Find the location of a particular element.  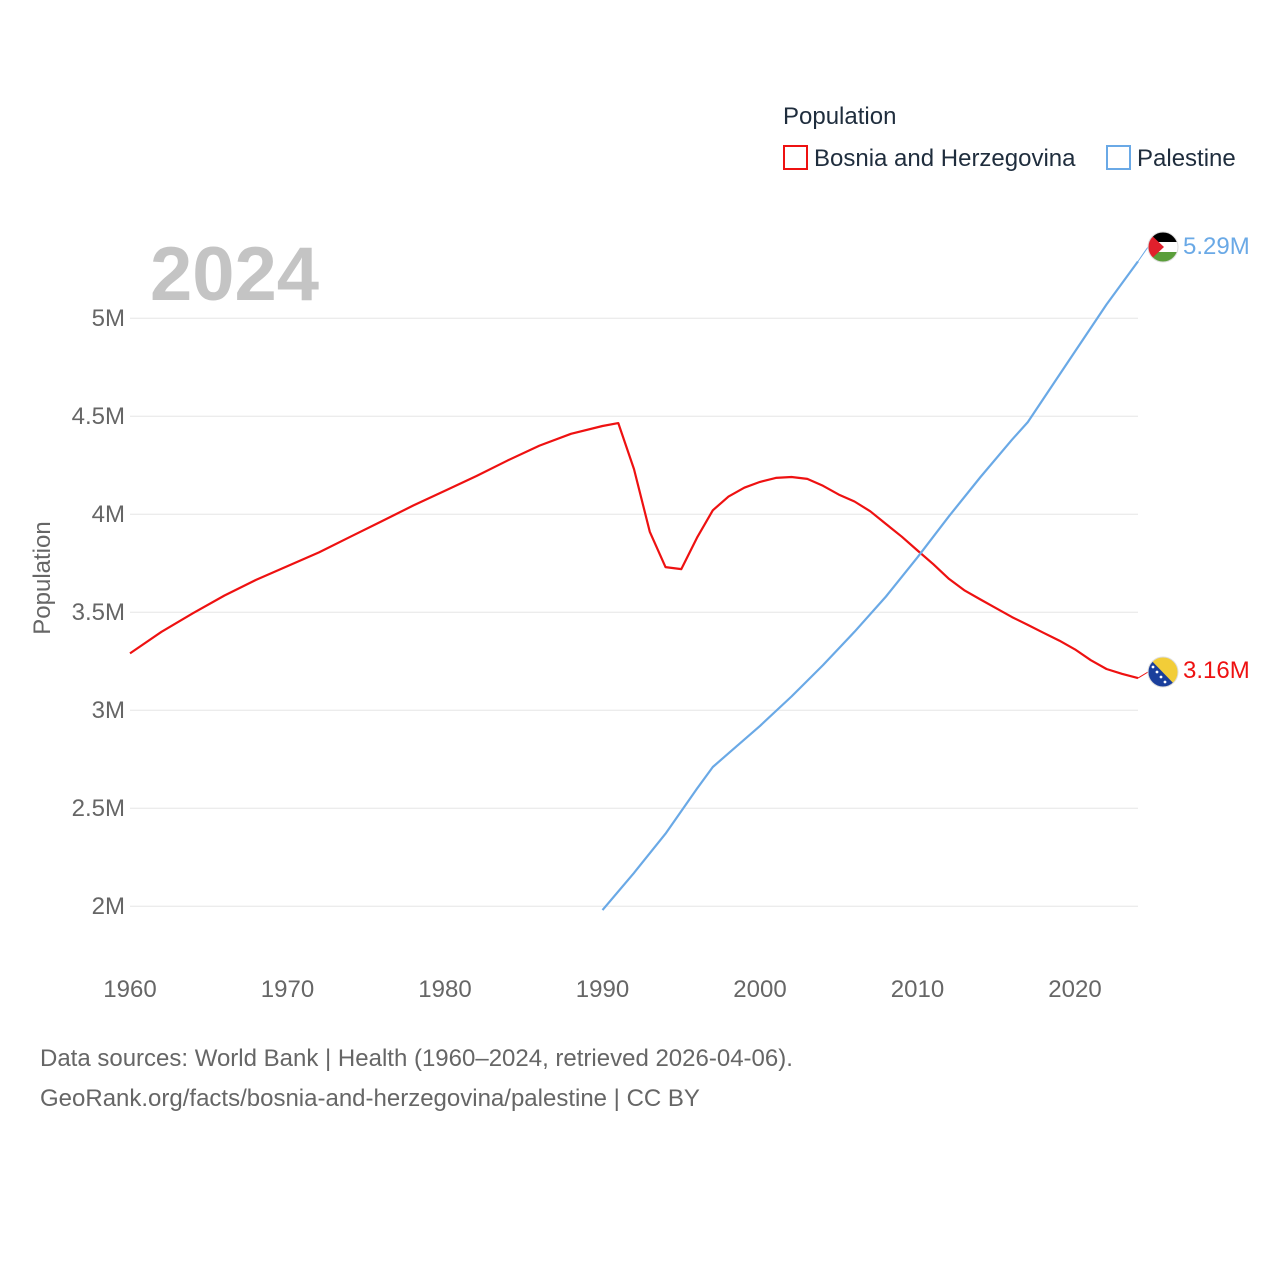

y-axis-tick-labels: 2M 2.5M 3M 3.5M 4M 4.5M 5M is located at coordinates (98, 612).